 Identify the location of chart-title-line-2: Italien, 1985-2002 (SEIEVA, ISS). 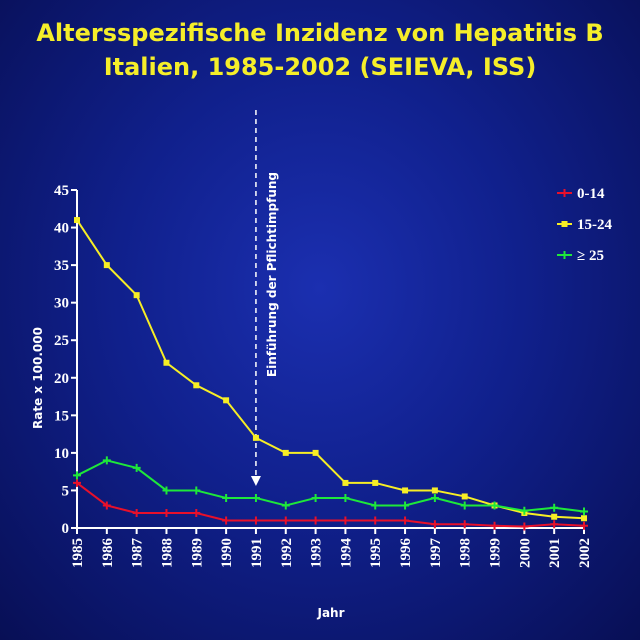
(320, 67).